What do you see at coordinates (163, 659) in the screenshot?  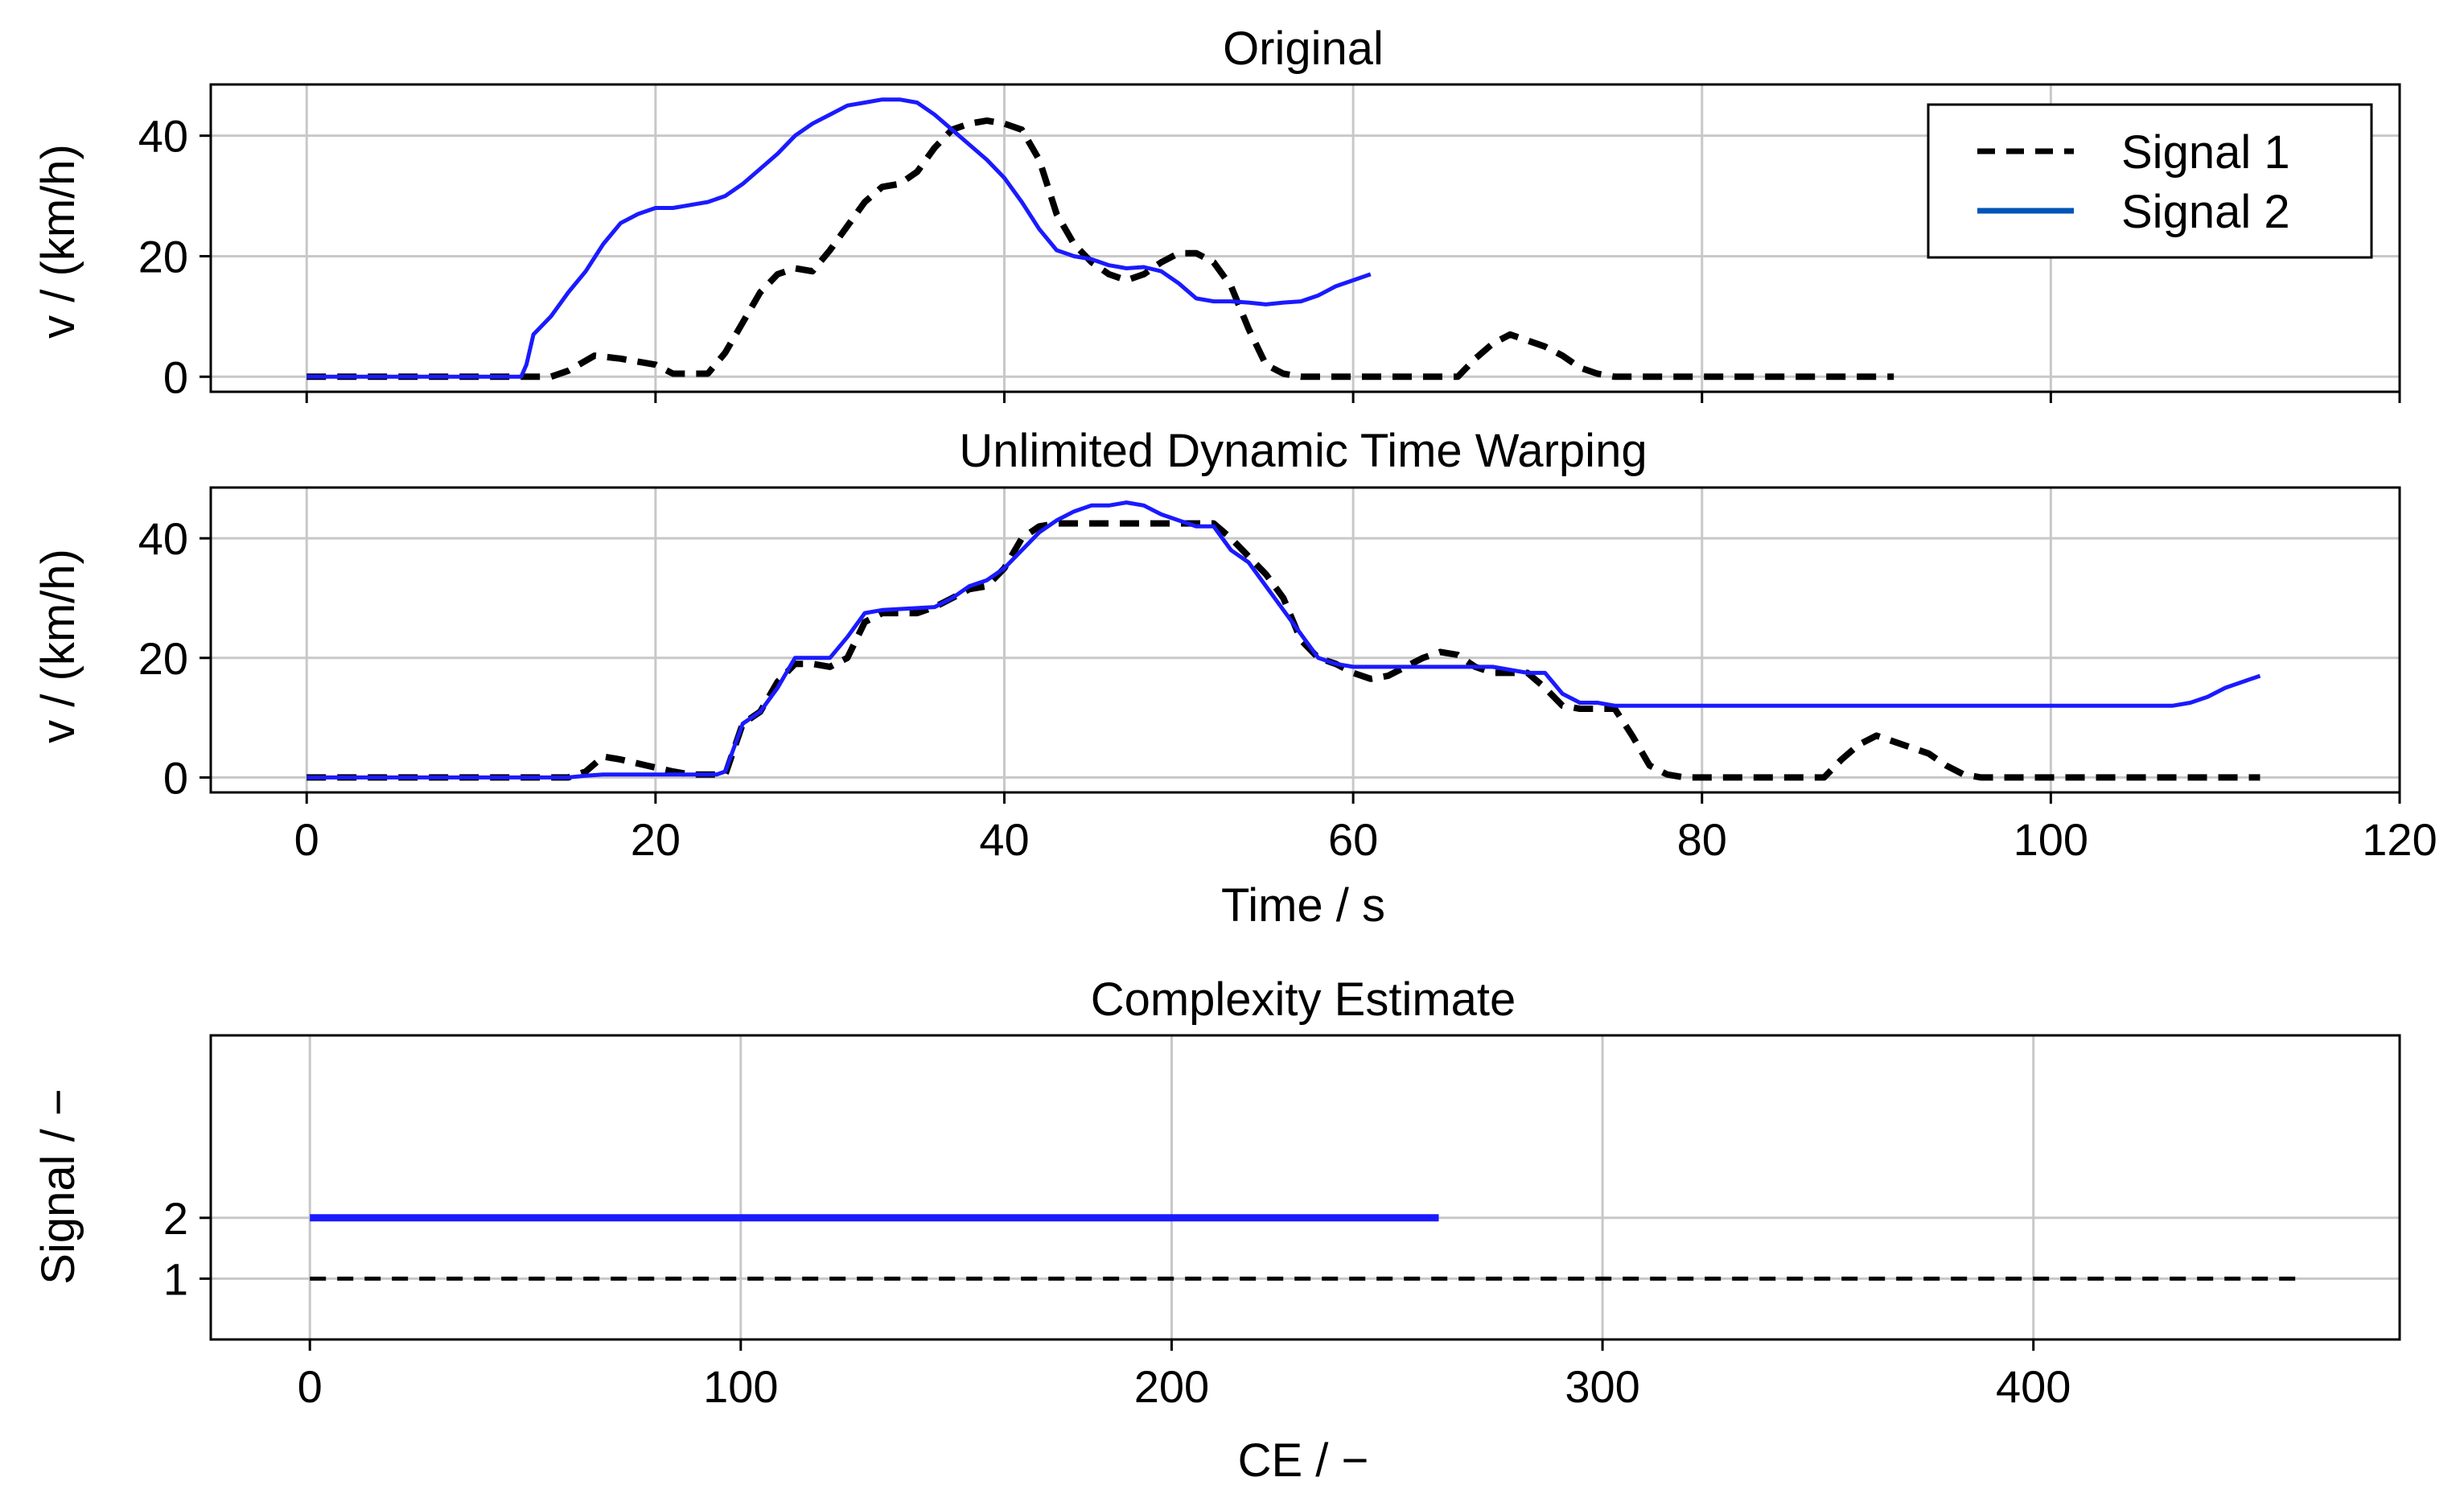 I see `udtw-ytick-label-20: 20` at bounding box center [163, 659].